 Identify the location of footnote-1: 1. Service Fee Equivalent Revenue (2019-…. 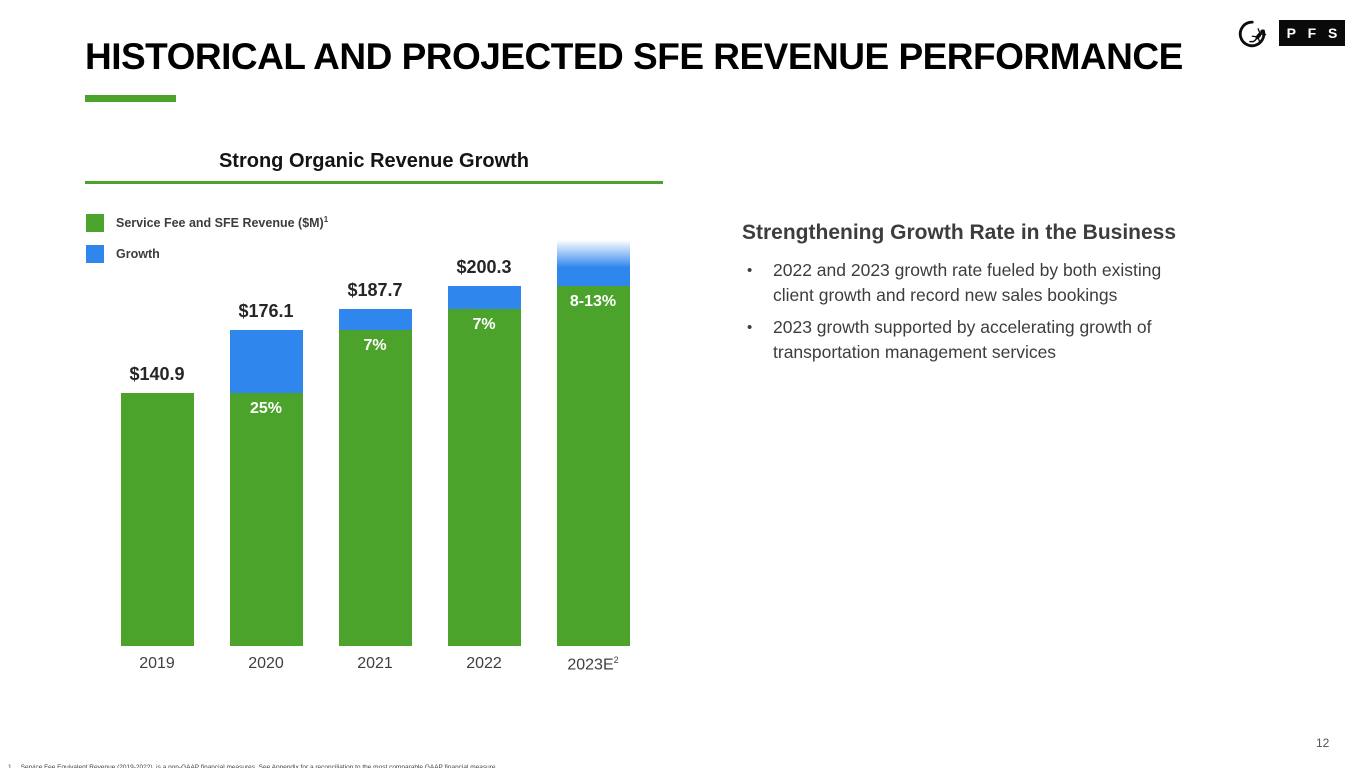
(253, 766).